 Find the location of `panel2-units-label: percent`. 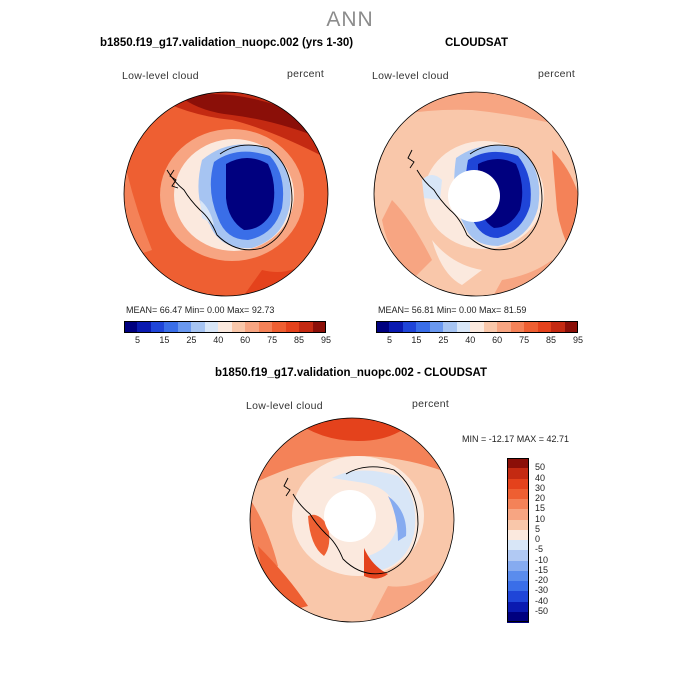

panel2-units-label: percent is located at coordinates (557, 74).